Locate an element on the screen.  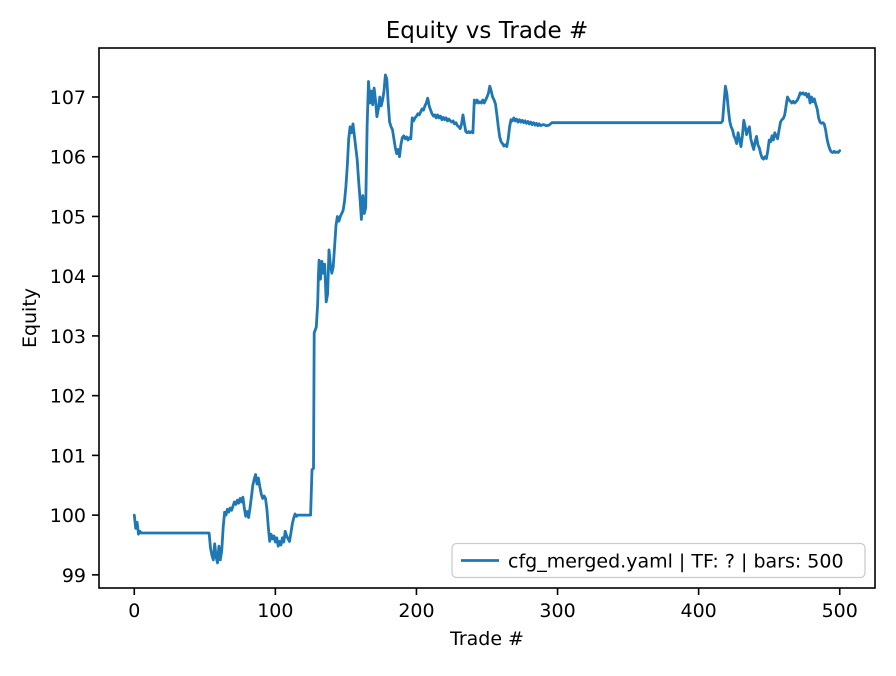
x-tick-label: 0 is located at coordinates (134, 611).